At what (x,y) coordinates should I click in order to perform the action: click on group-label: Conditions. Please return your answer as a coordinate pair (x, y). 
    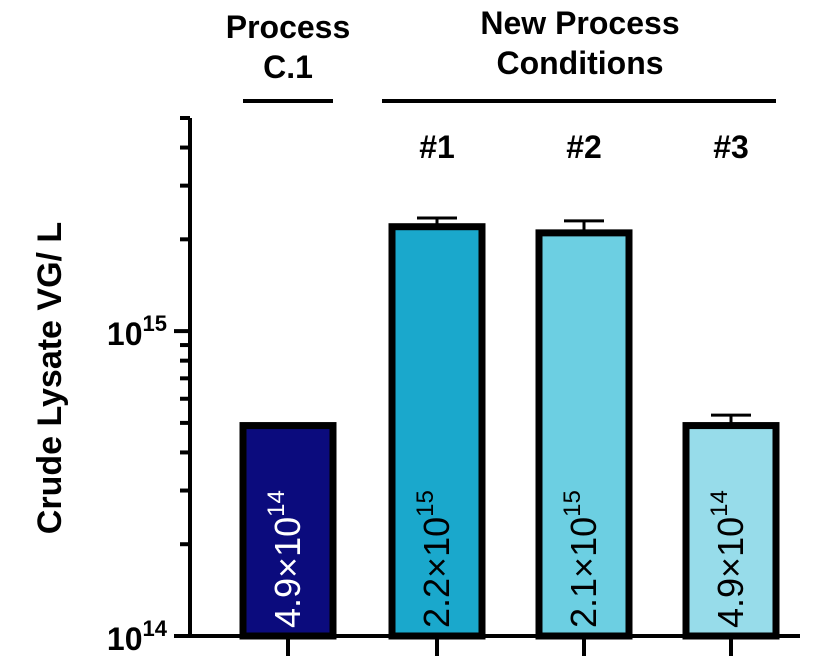
    Looking at the image, I should click on (579, 63).